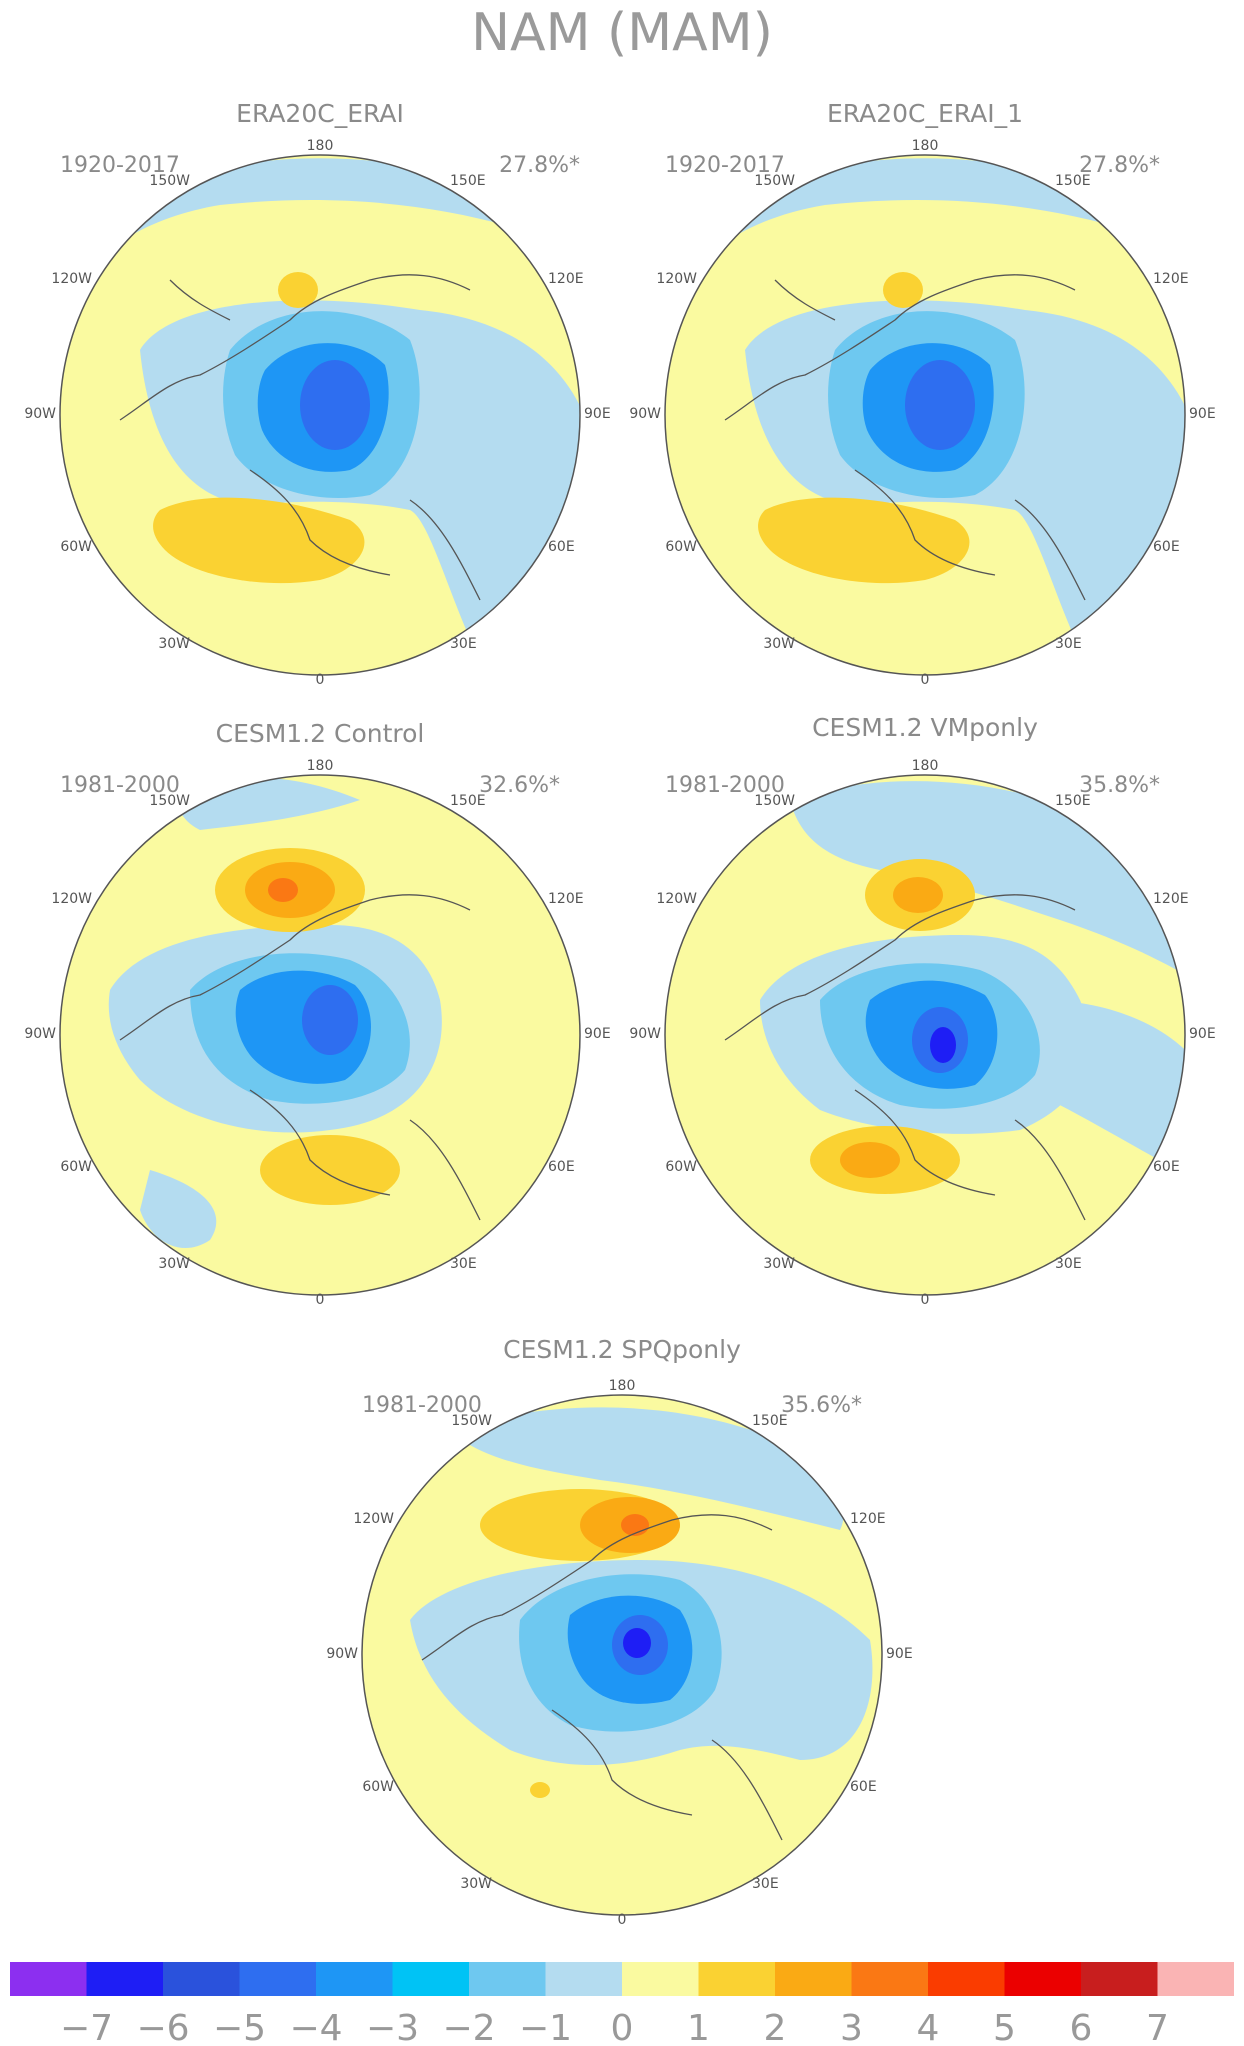 This screenshot has height=2046, width=1244. Describe the element at coordinates (925, 727) in the screenshot. I see `panel-title: CESM1.2 VMponly` at that location.